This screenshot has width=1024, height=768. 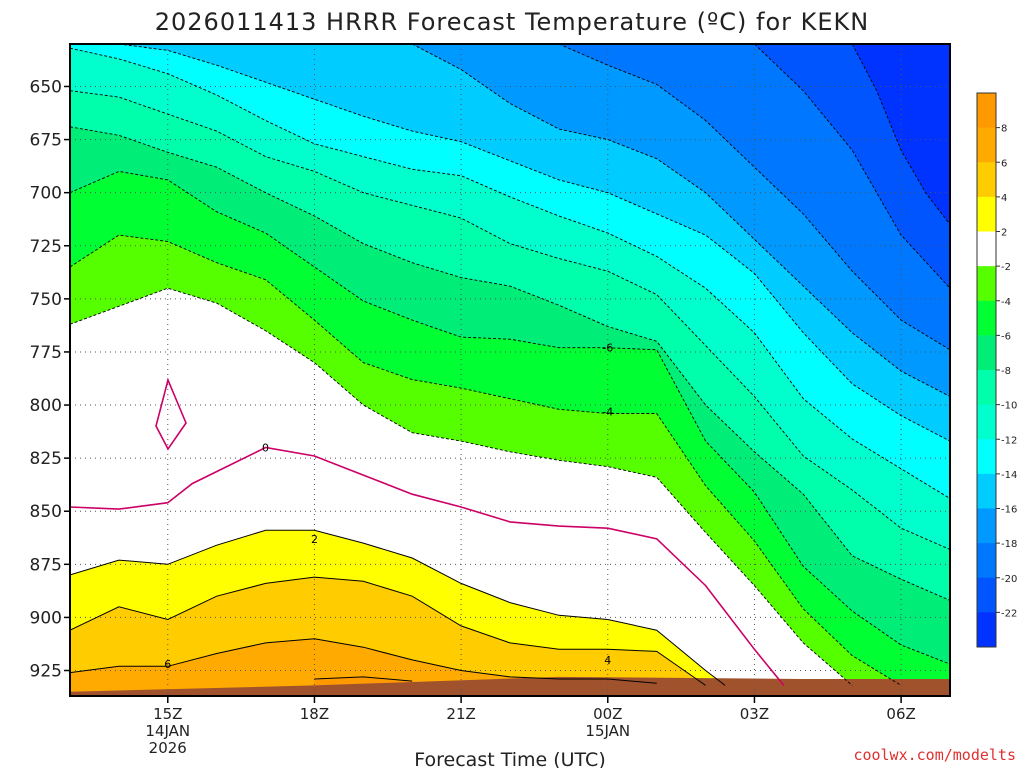 I want to click on x-tick-label-5-0: 18Z, so click(x=314, y=714).